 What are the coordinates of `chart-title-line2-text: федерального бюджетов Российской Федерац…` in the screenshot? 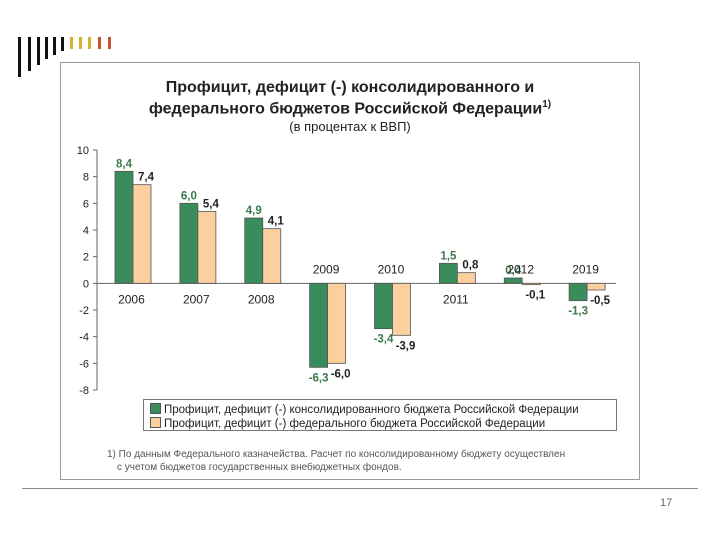 It's located at (345, 109).